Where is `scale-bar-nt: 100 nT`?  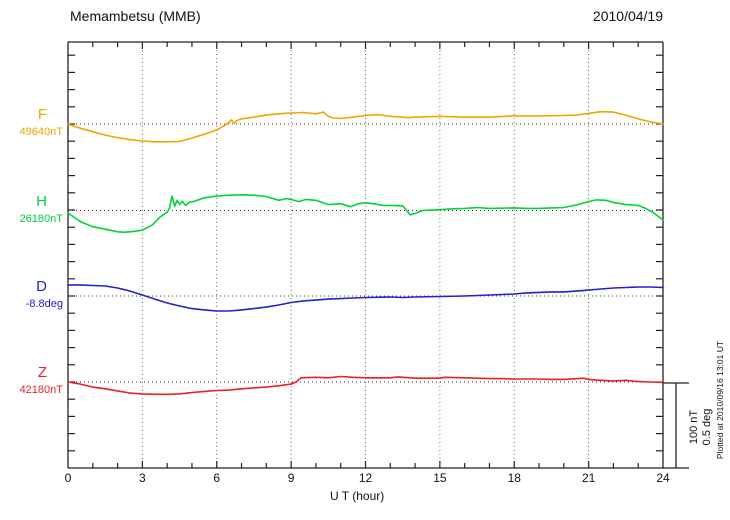 scale-bar-nt: 100 nT is located at coordinates (694, 427).